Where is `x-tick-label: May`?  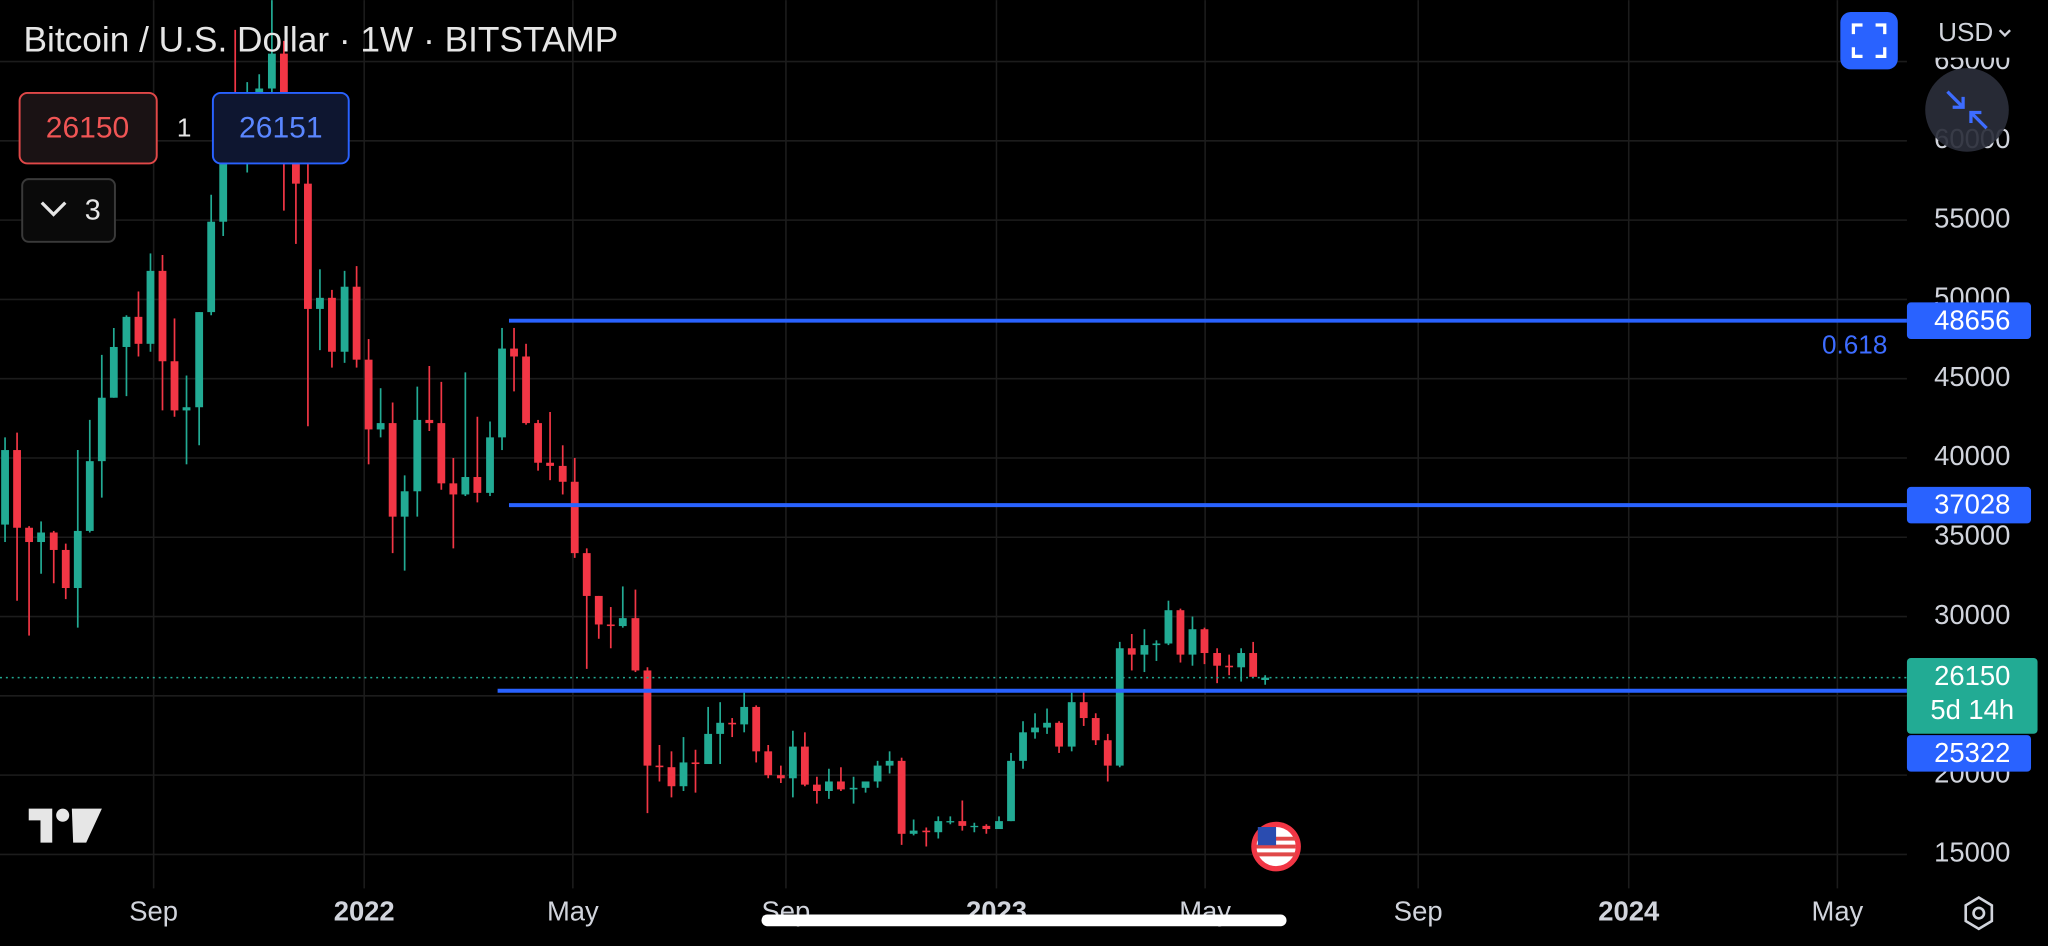
x-tick-label: May is located at coordinates (1837, 910).